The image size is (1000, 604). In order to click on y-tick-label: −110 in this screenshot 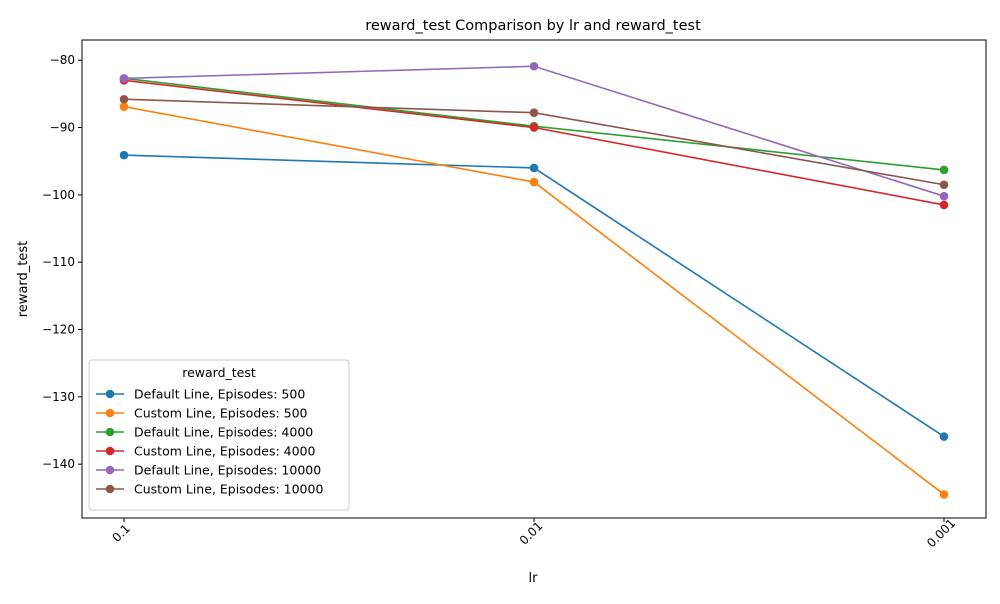, I will do `click(58, 262)`.